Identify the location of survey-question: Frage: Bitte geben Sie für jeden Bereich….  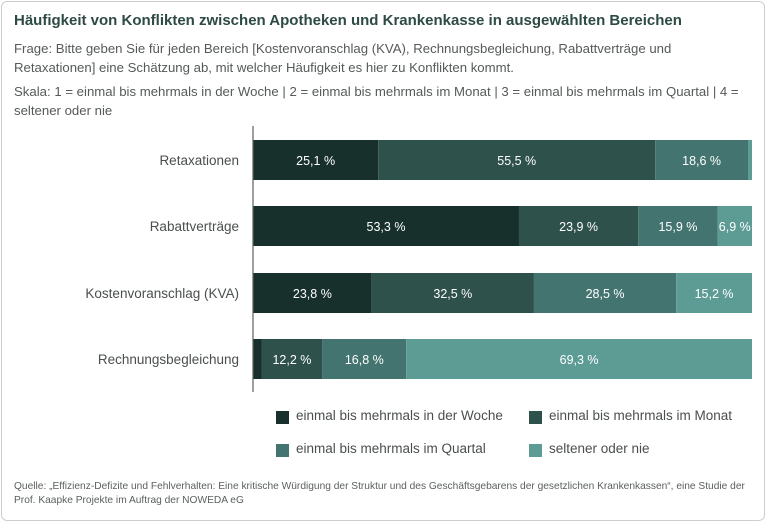
(343, 58).